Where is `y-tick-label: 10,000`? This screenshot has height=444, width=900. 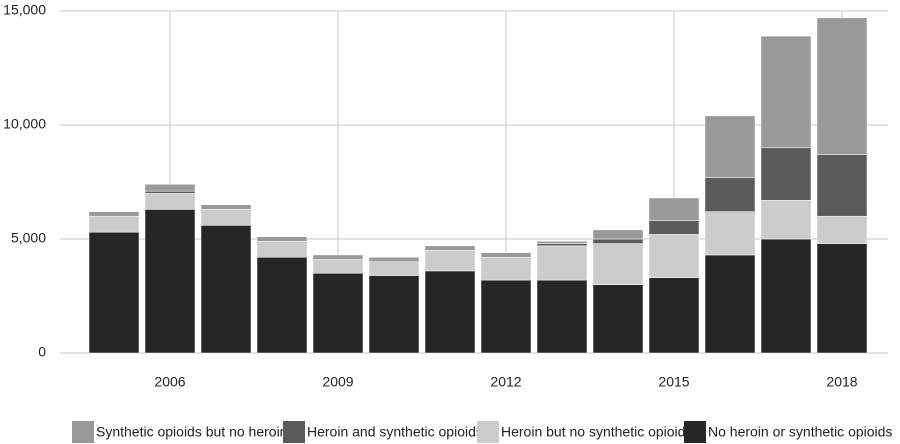 y-tick-label: 10,000 is located at coordinates (24, 124).